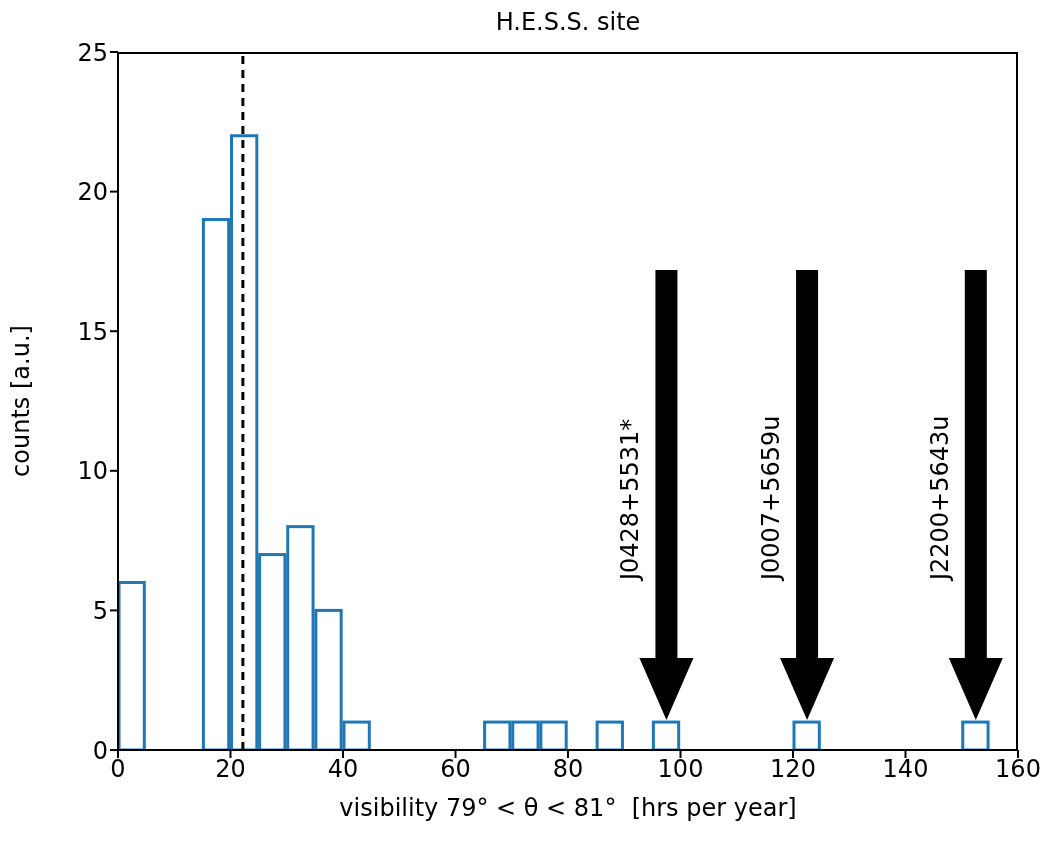 This screenshot has height=842, width=1064. Describe the element at coordinates (20, 401) in the screenshot. I see `y-axis-title: counts [a.u.]` at that location.